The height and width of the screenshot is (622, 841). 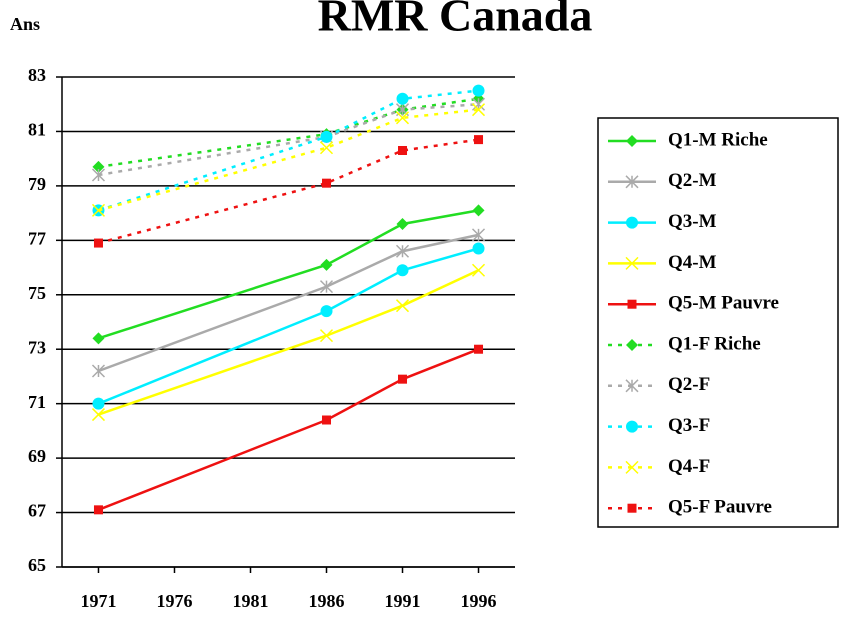 What do you see at coordinates (689, 466) in the screenshot?
I see `legend-label: Q4-F` at bounding box center [689, 466].